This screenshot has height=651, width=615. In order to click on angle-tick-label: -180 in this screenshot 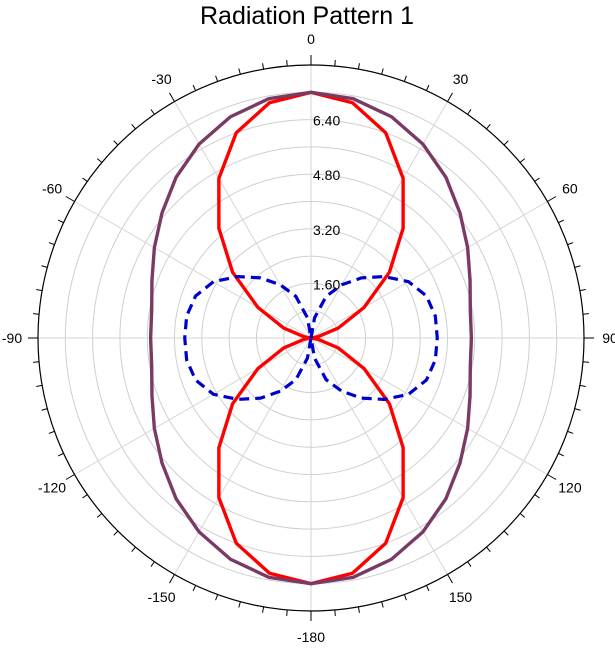, I will do `click(311, 637)`.